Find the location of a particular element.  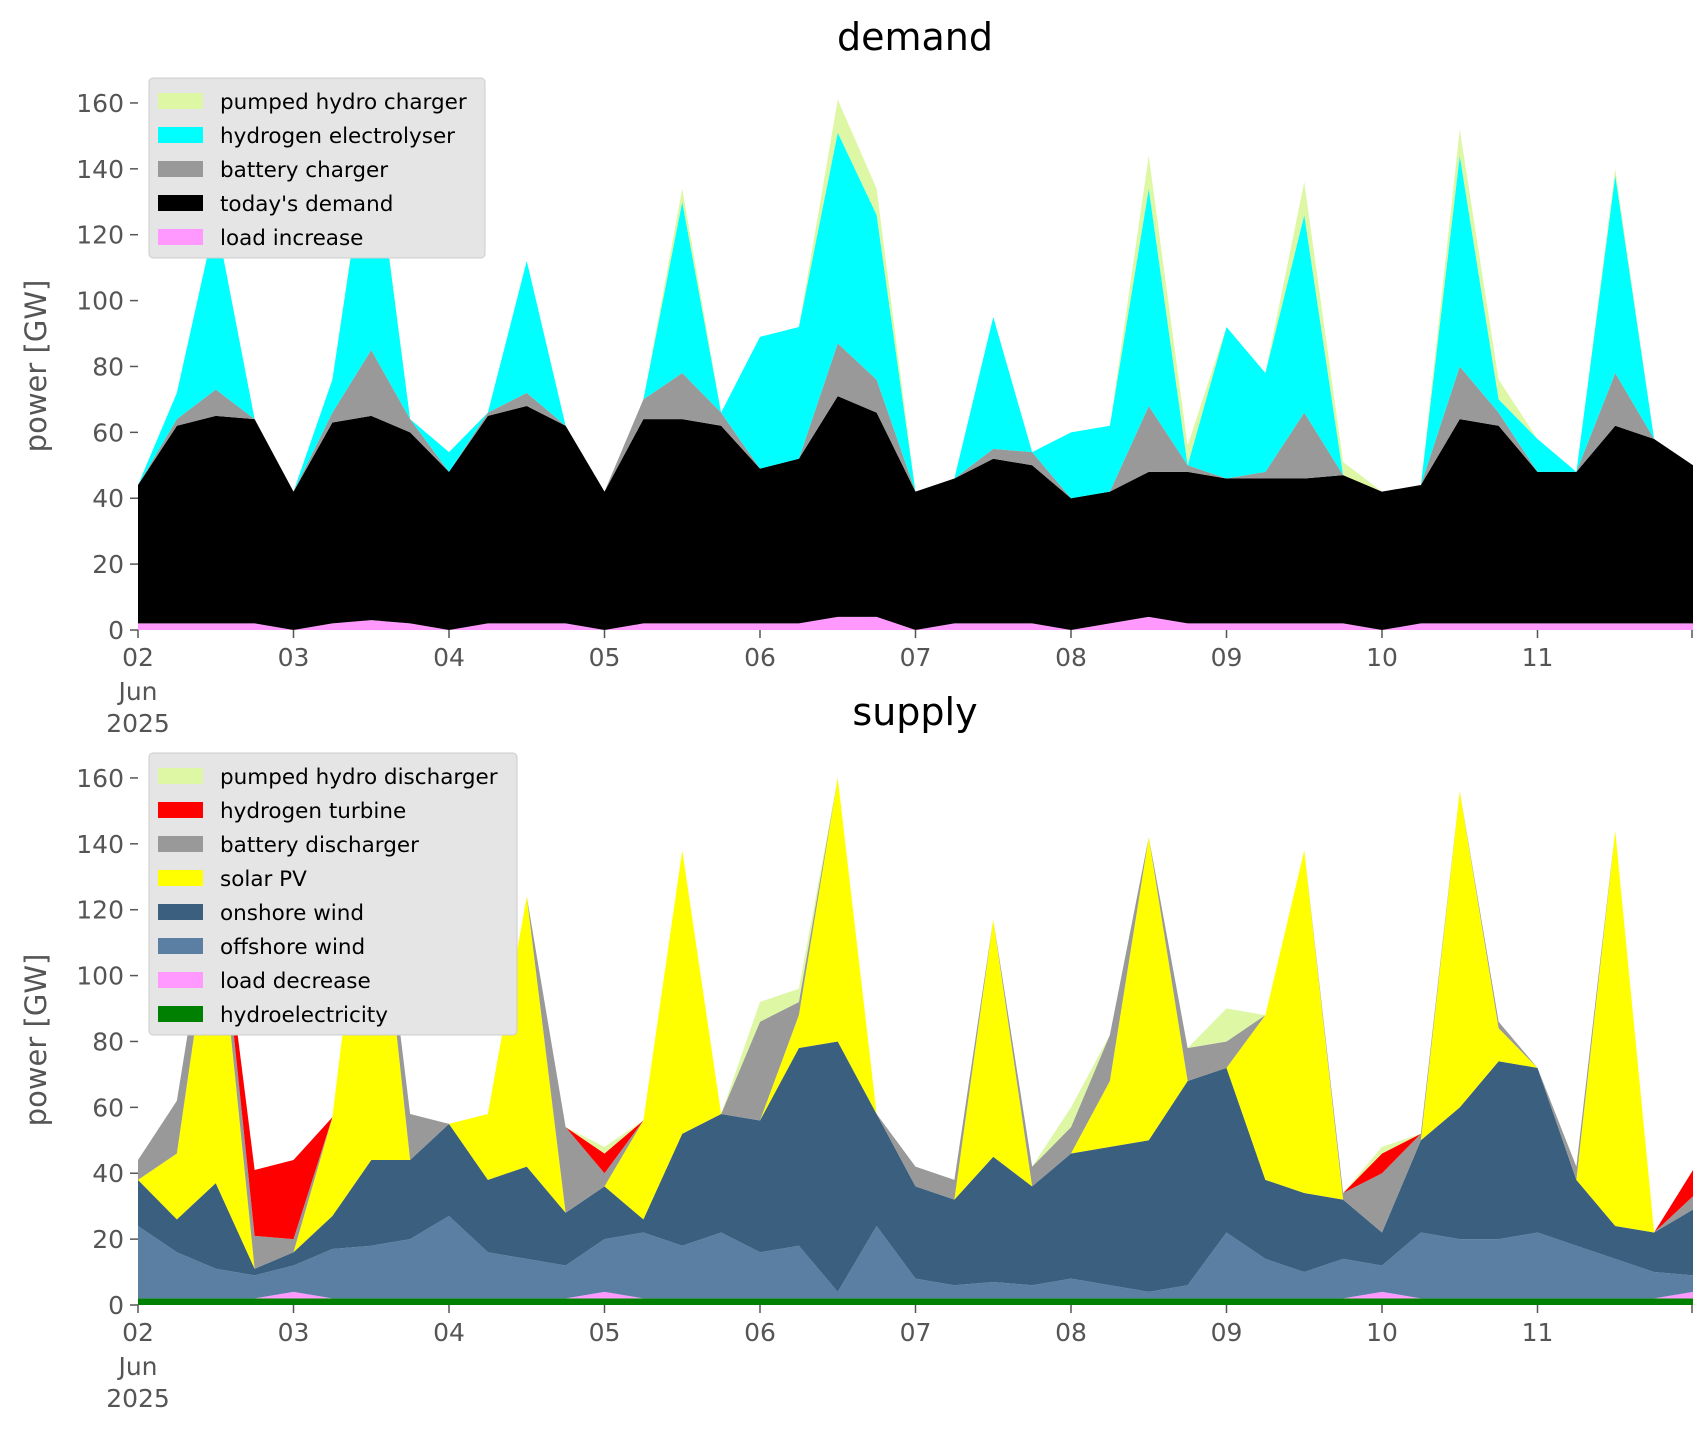

area-offshore-wind is located at coordinates (915, 1257).